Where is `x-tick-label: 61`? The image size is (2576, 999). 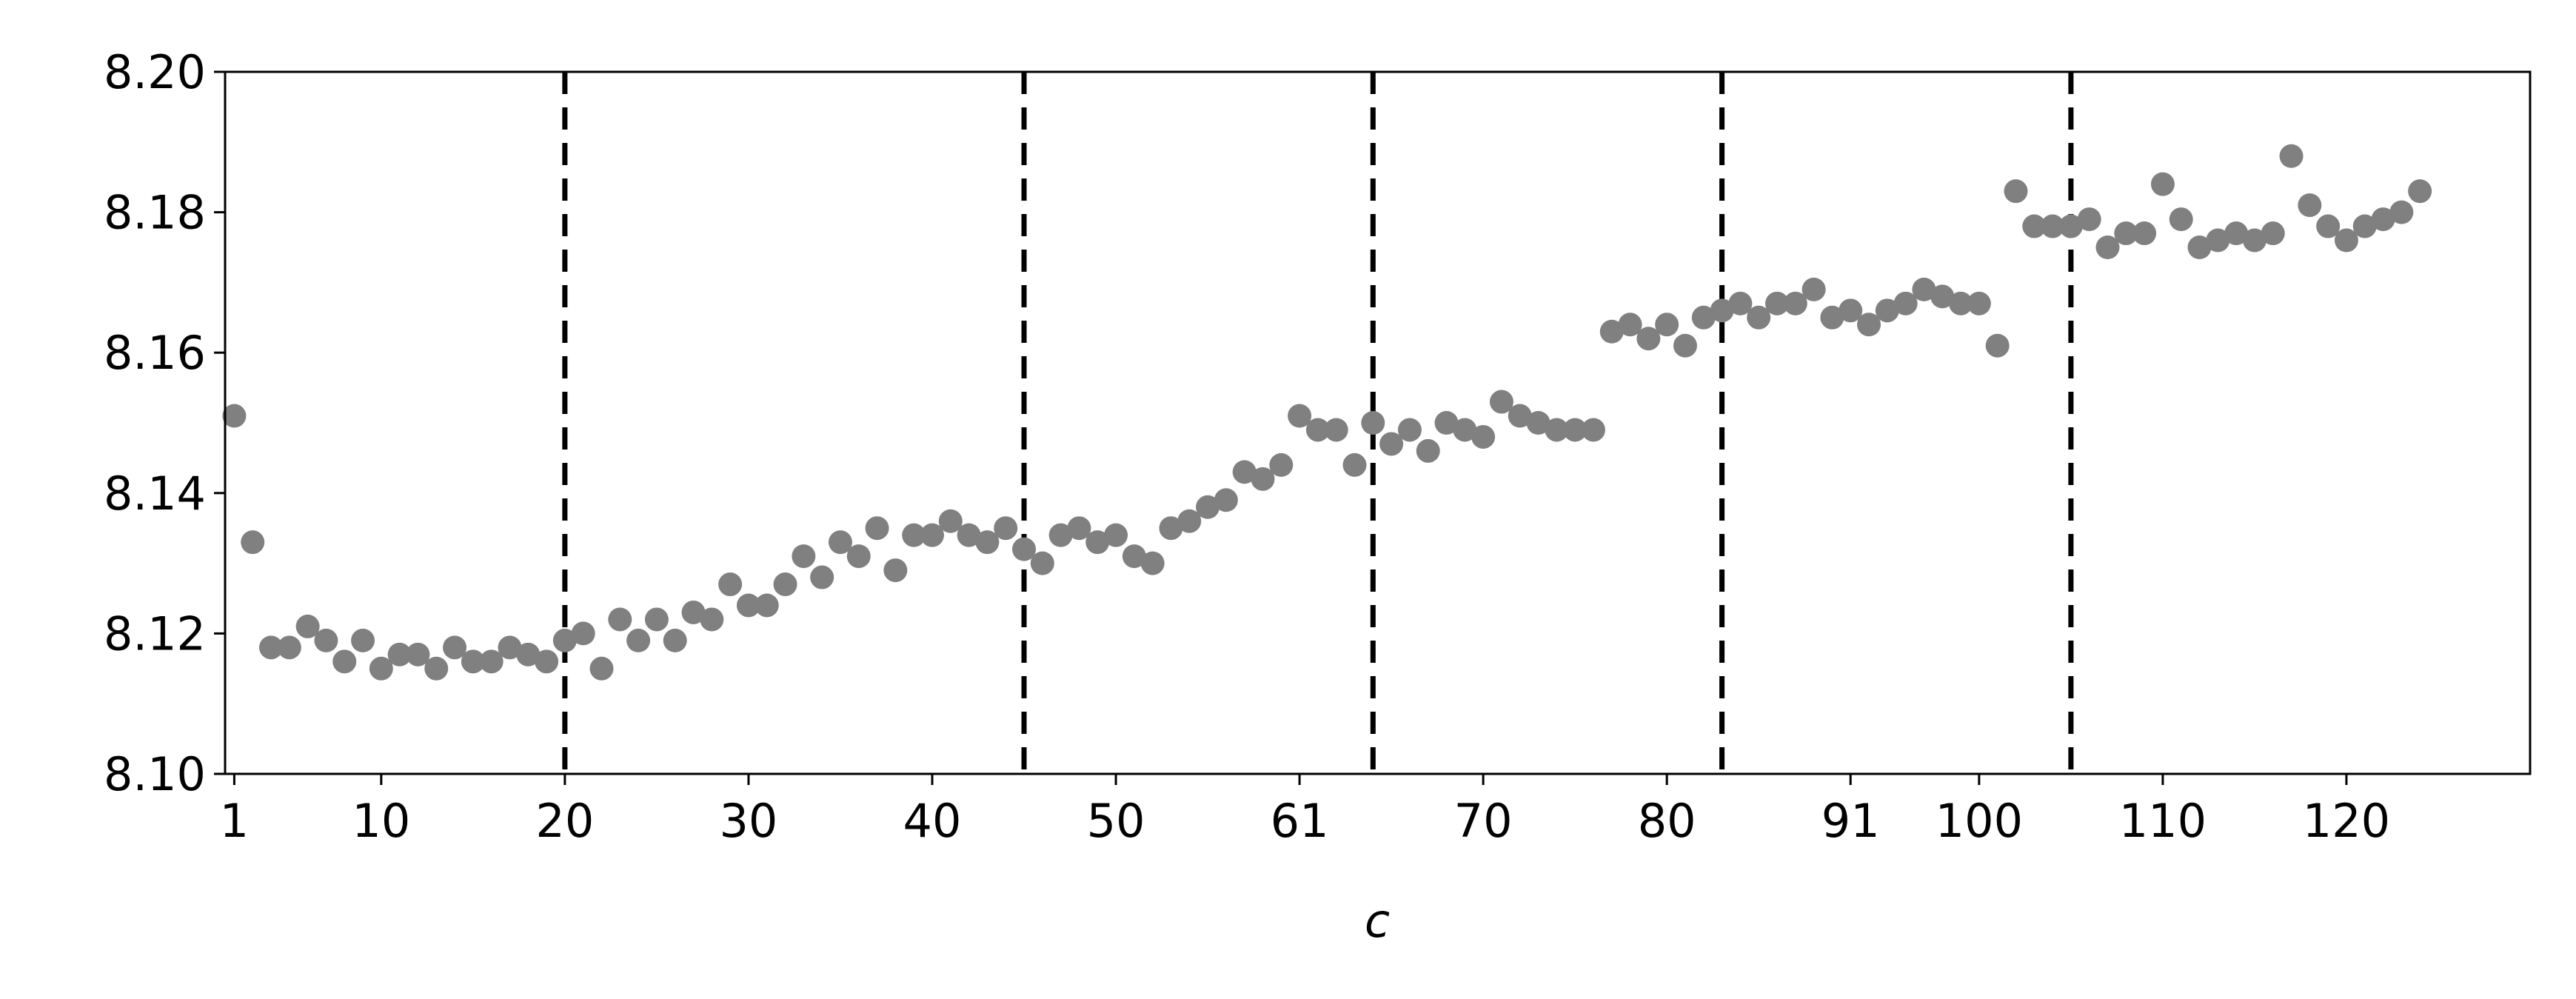 x-tick-label: 61 is located at coordinates (1300, 821).